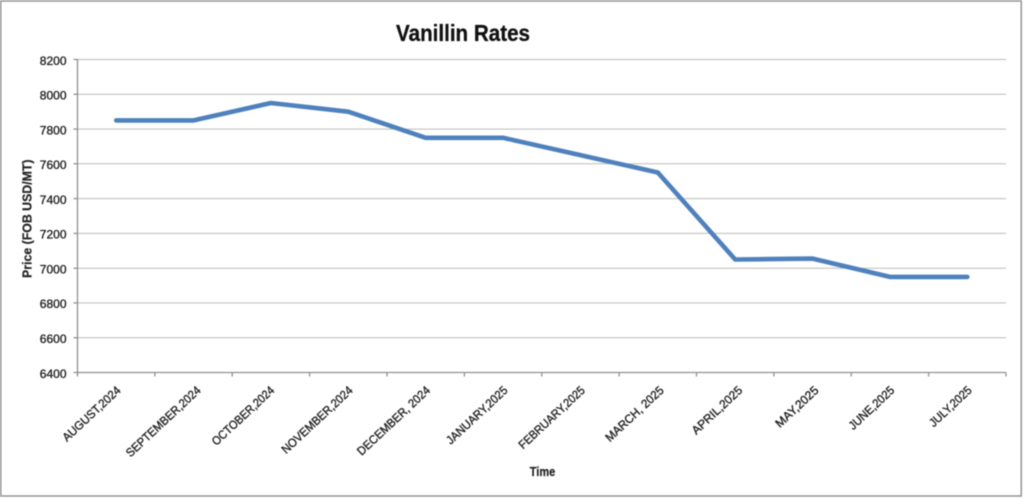  I want to click on svg-text: 7400, so click(53, 200).